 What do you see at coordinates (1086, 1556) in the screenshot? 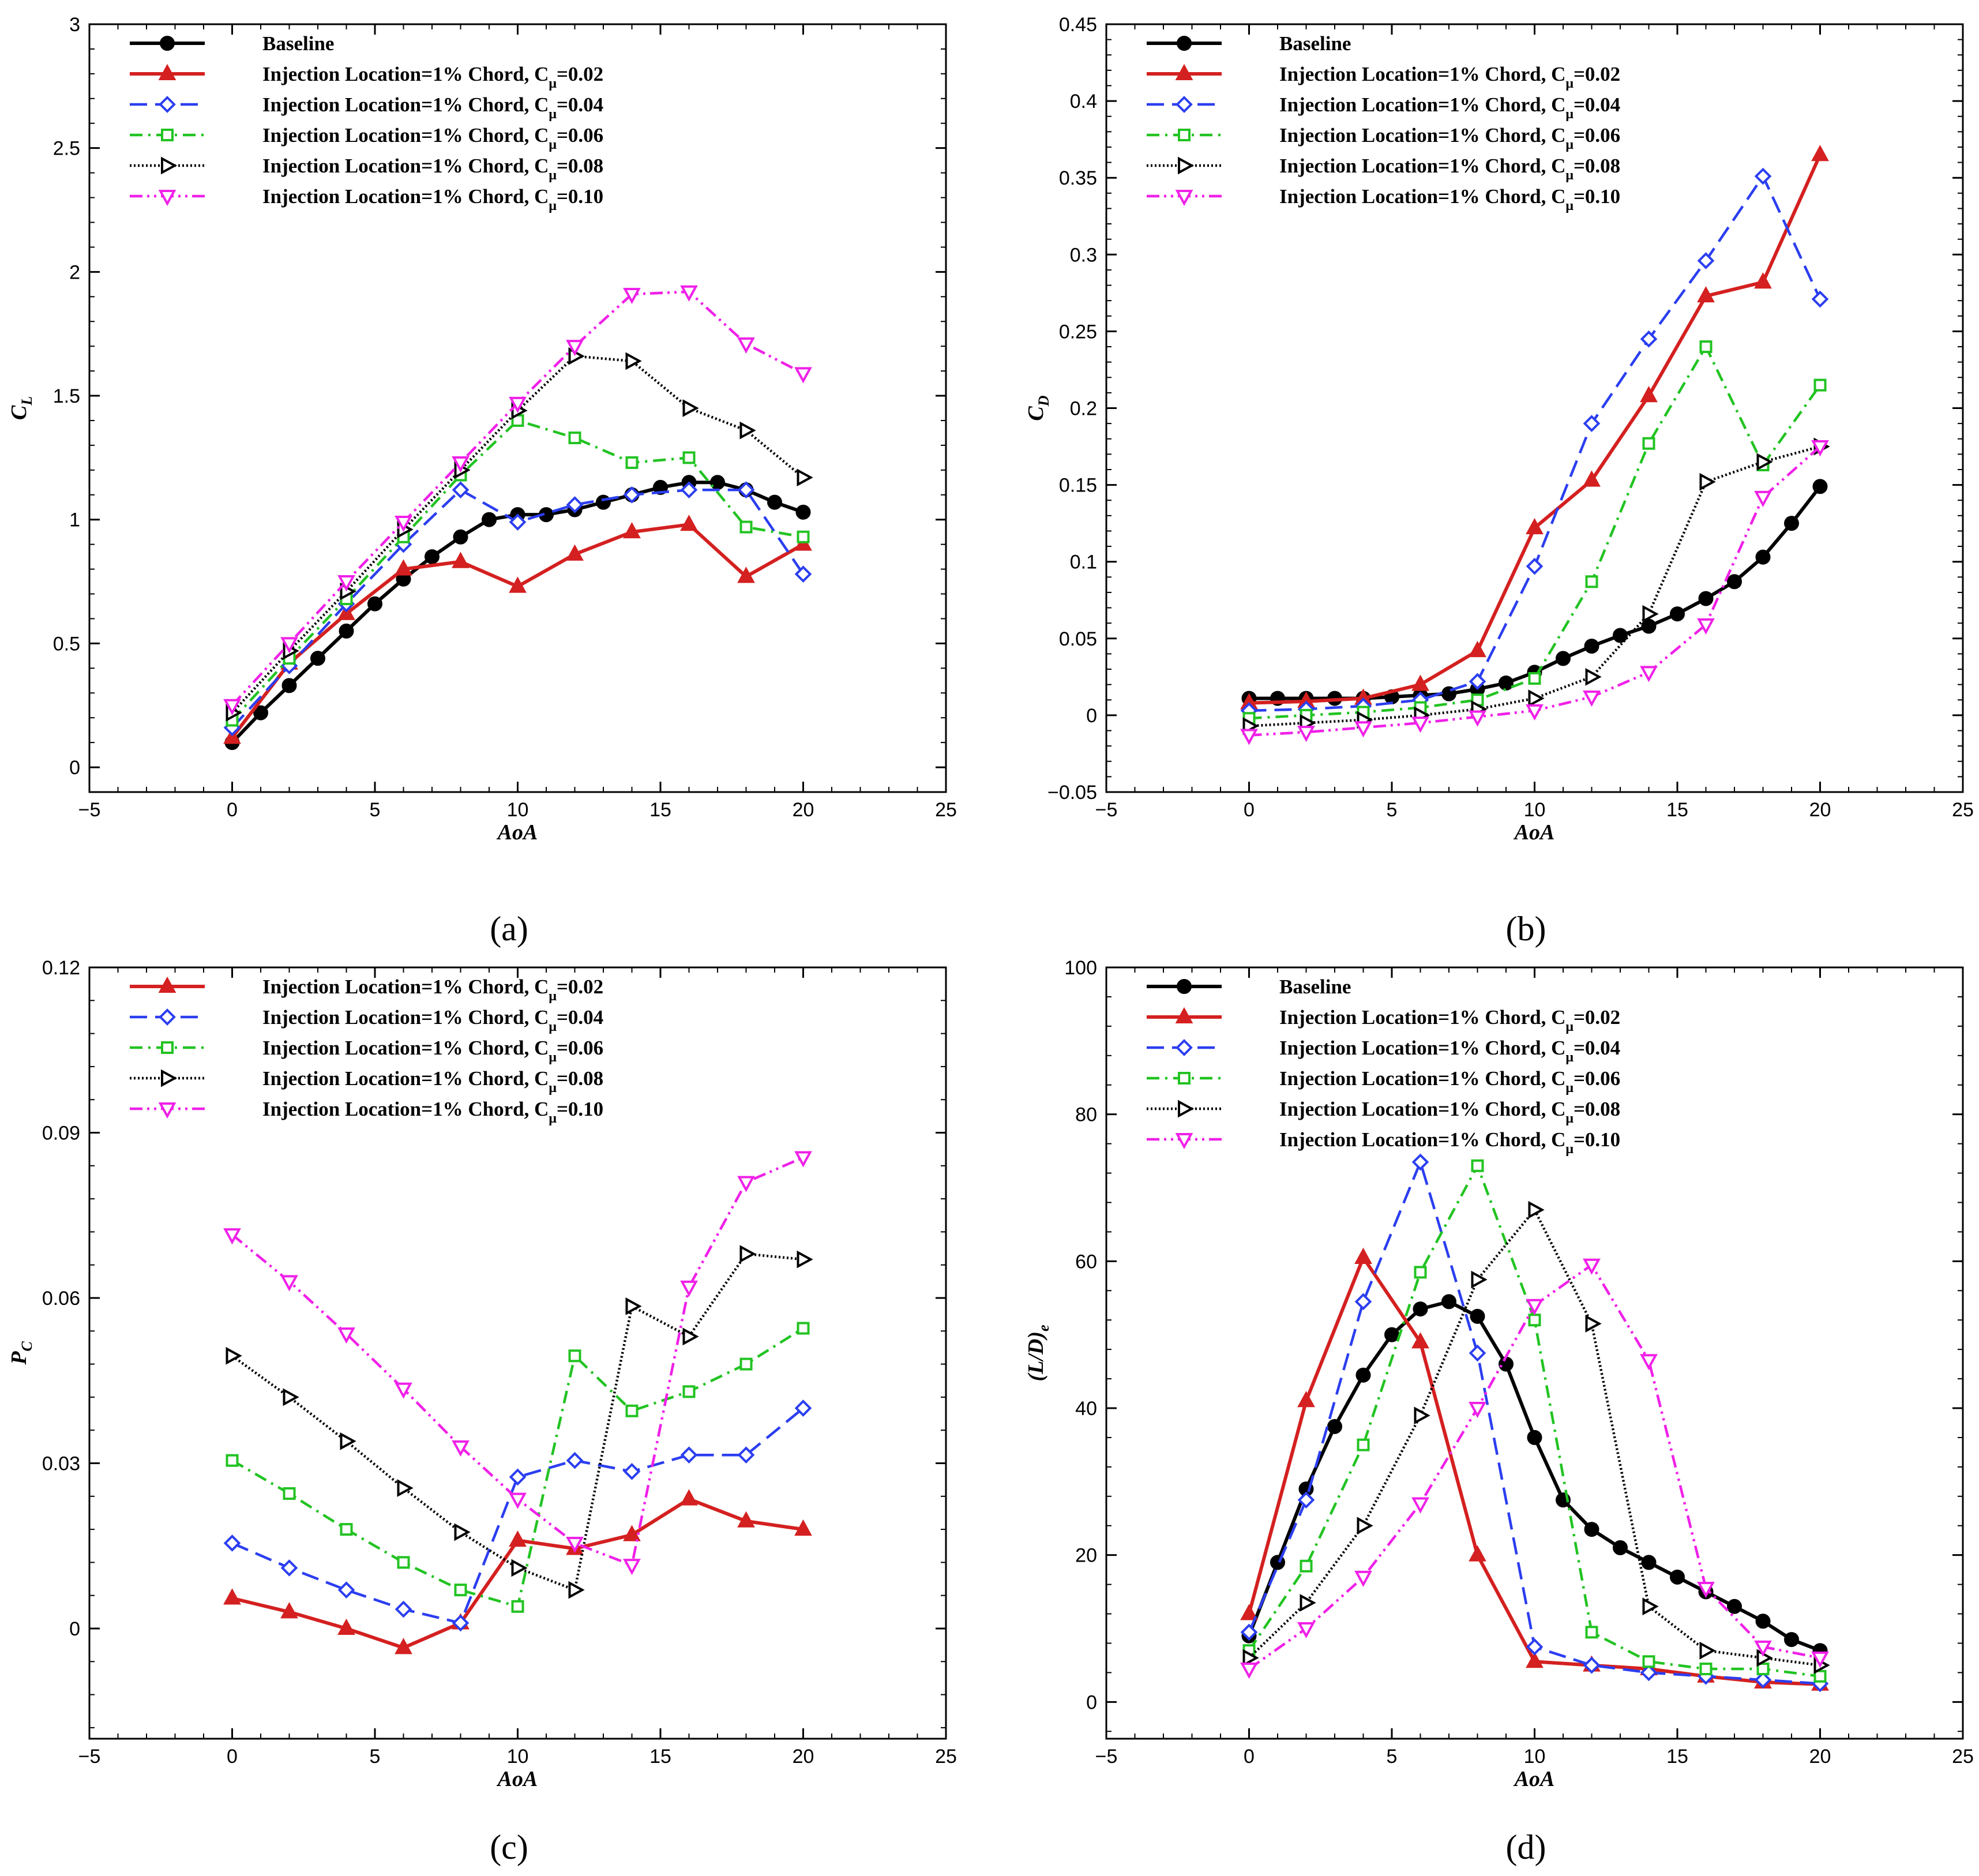
I see `y-tick-label: 20` at bounding box center [1086, 1556].